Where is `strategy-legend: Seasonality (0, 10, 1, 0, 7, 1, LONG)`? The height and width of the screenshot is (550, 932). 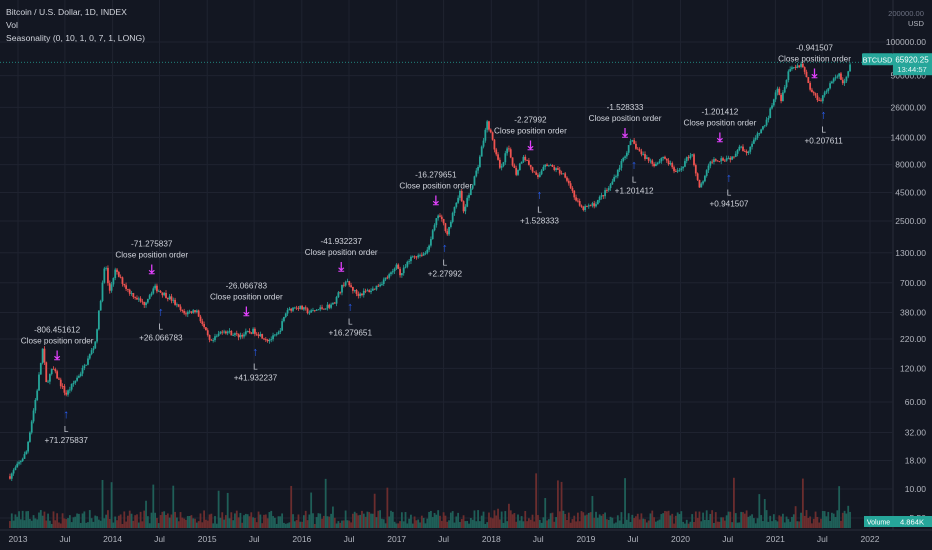
strategy-legend: Seasonality (0, 10, 1, 0, 7, 1, LONG) is located at coordinates (76, 38).